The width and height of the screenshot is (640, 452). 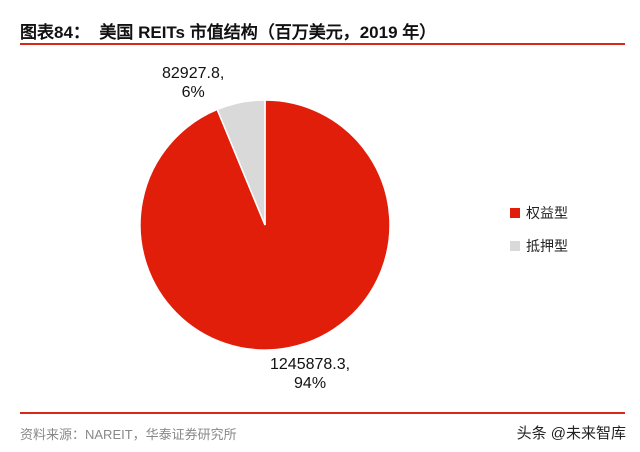 I want to click on chart-title: 图表84： 美国 REITs 市值结构（百万美元，2019 年）, so click(x=228, y=32).